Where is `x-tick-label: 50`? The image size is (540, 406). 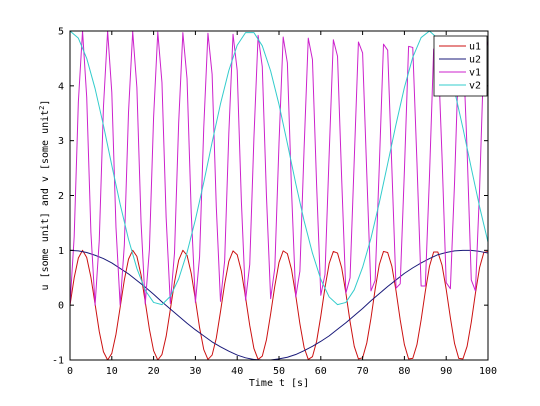 x-tick-label: 50 is located at coordinates (279, 371).